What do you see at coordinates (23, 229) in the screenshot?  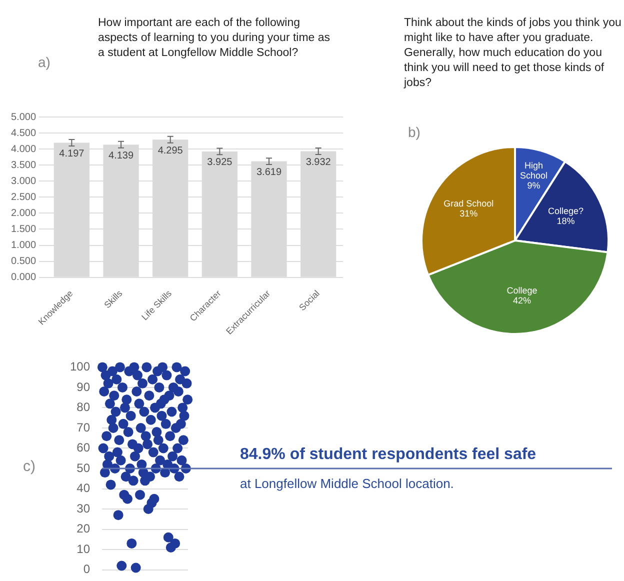 I see `y-tick-label: 1.500` at bounding box center [23, 229].